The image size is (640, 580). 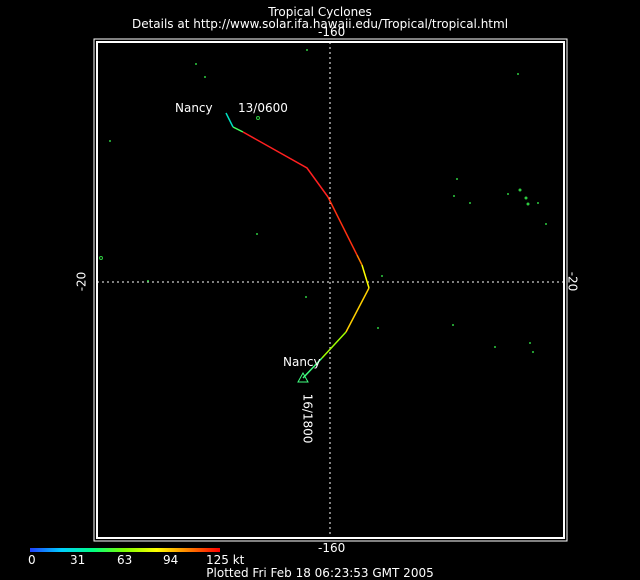 What do you see at coordinates (32, 560) in the screenshot?
I see `colorbar-tick-0: 0` at bounding box center [32, 560].